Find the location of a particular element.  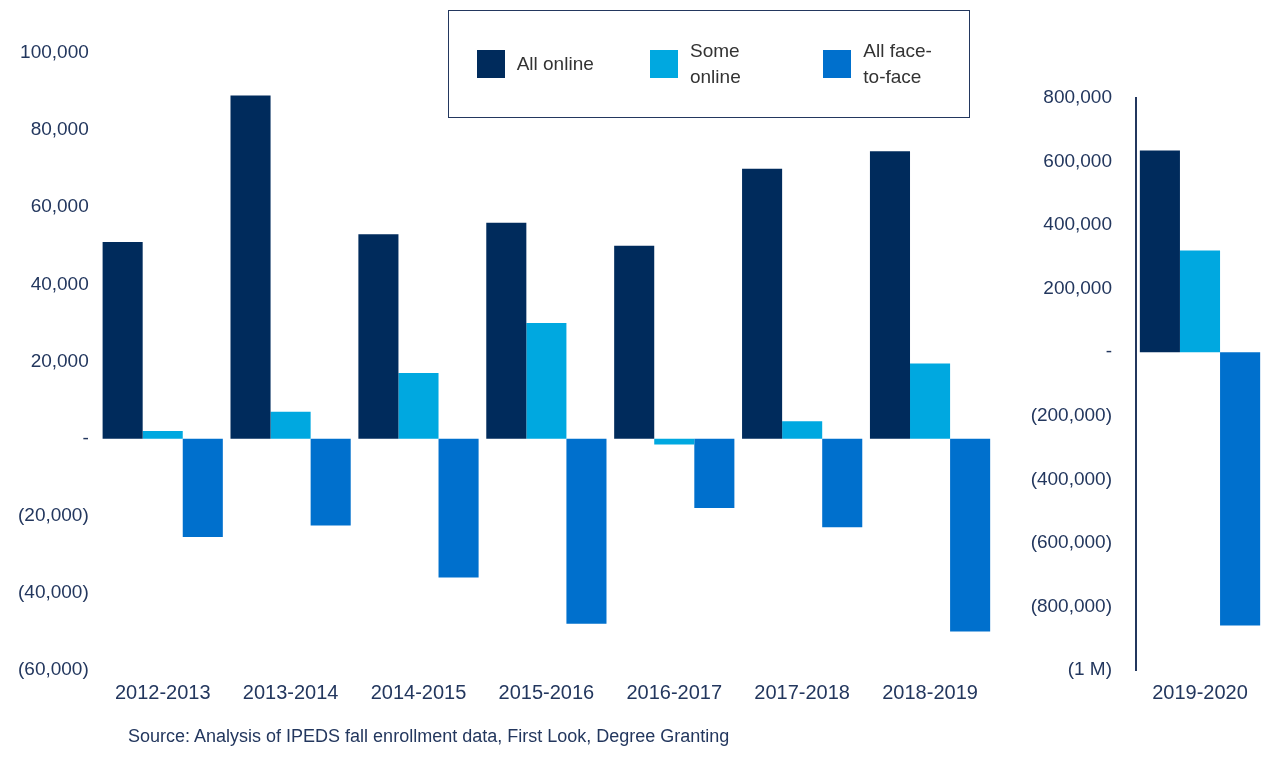

x-tick-label: 2012-2013 is located at coordinates (162, 691).